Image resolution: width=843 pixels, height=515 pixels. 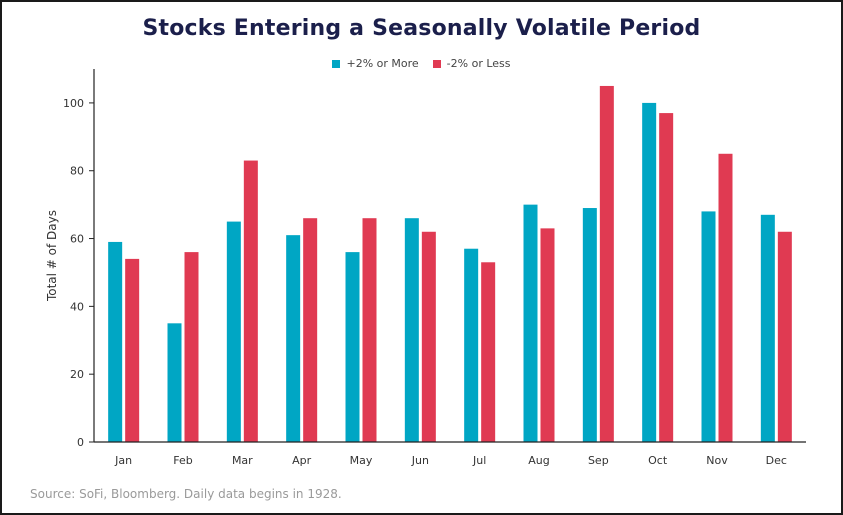 I want to click on bar-up-feb, so click(x=174, y=382).